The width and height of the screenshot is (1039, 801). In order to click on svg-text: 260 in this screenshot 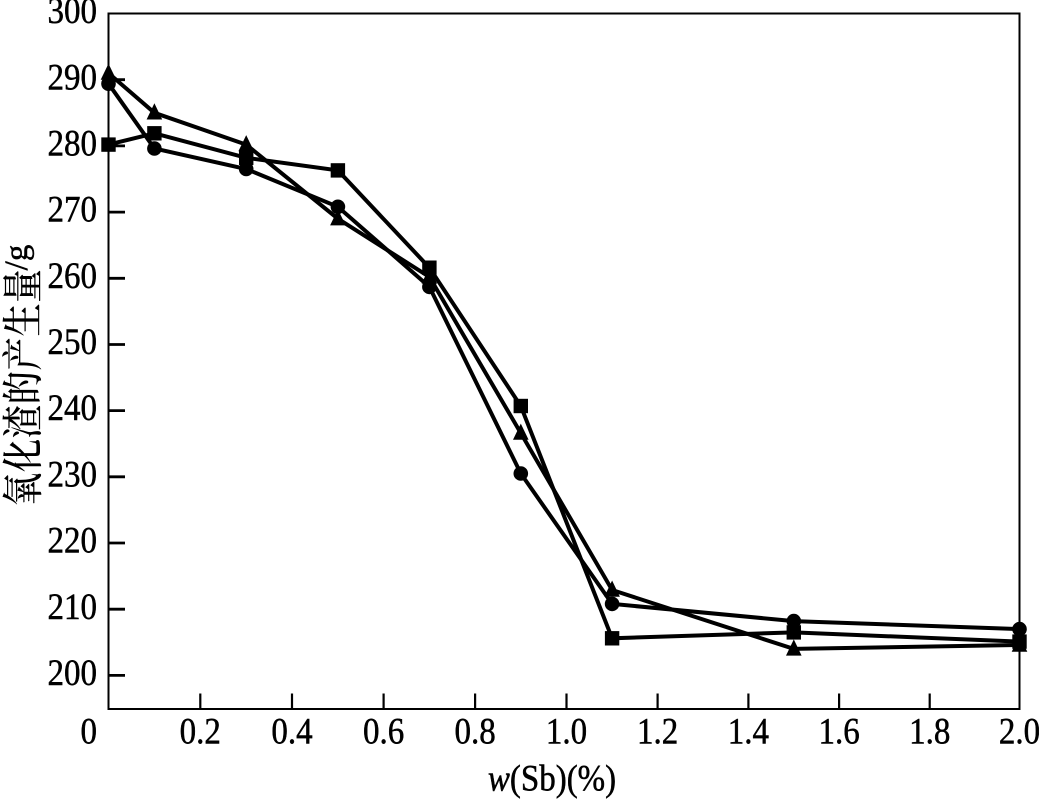, I will do `click(72, 275)`.